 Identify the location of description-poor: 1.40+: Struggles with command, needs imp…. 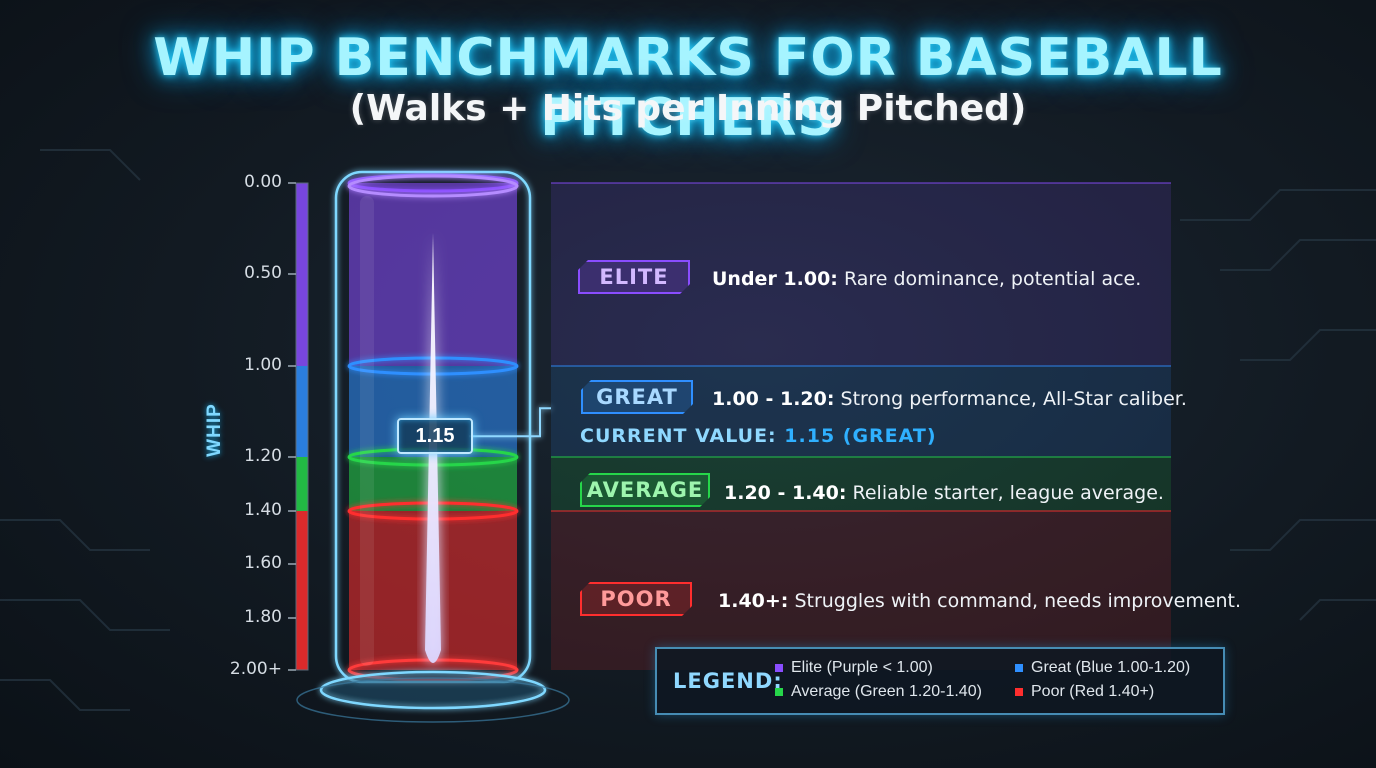
(979, 601).